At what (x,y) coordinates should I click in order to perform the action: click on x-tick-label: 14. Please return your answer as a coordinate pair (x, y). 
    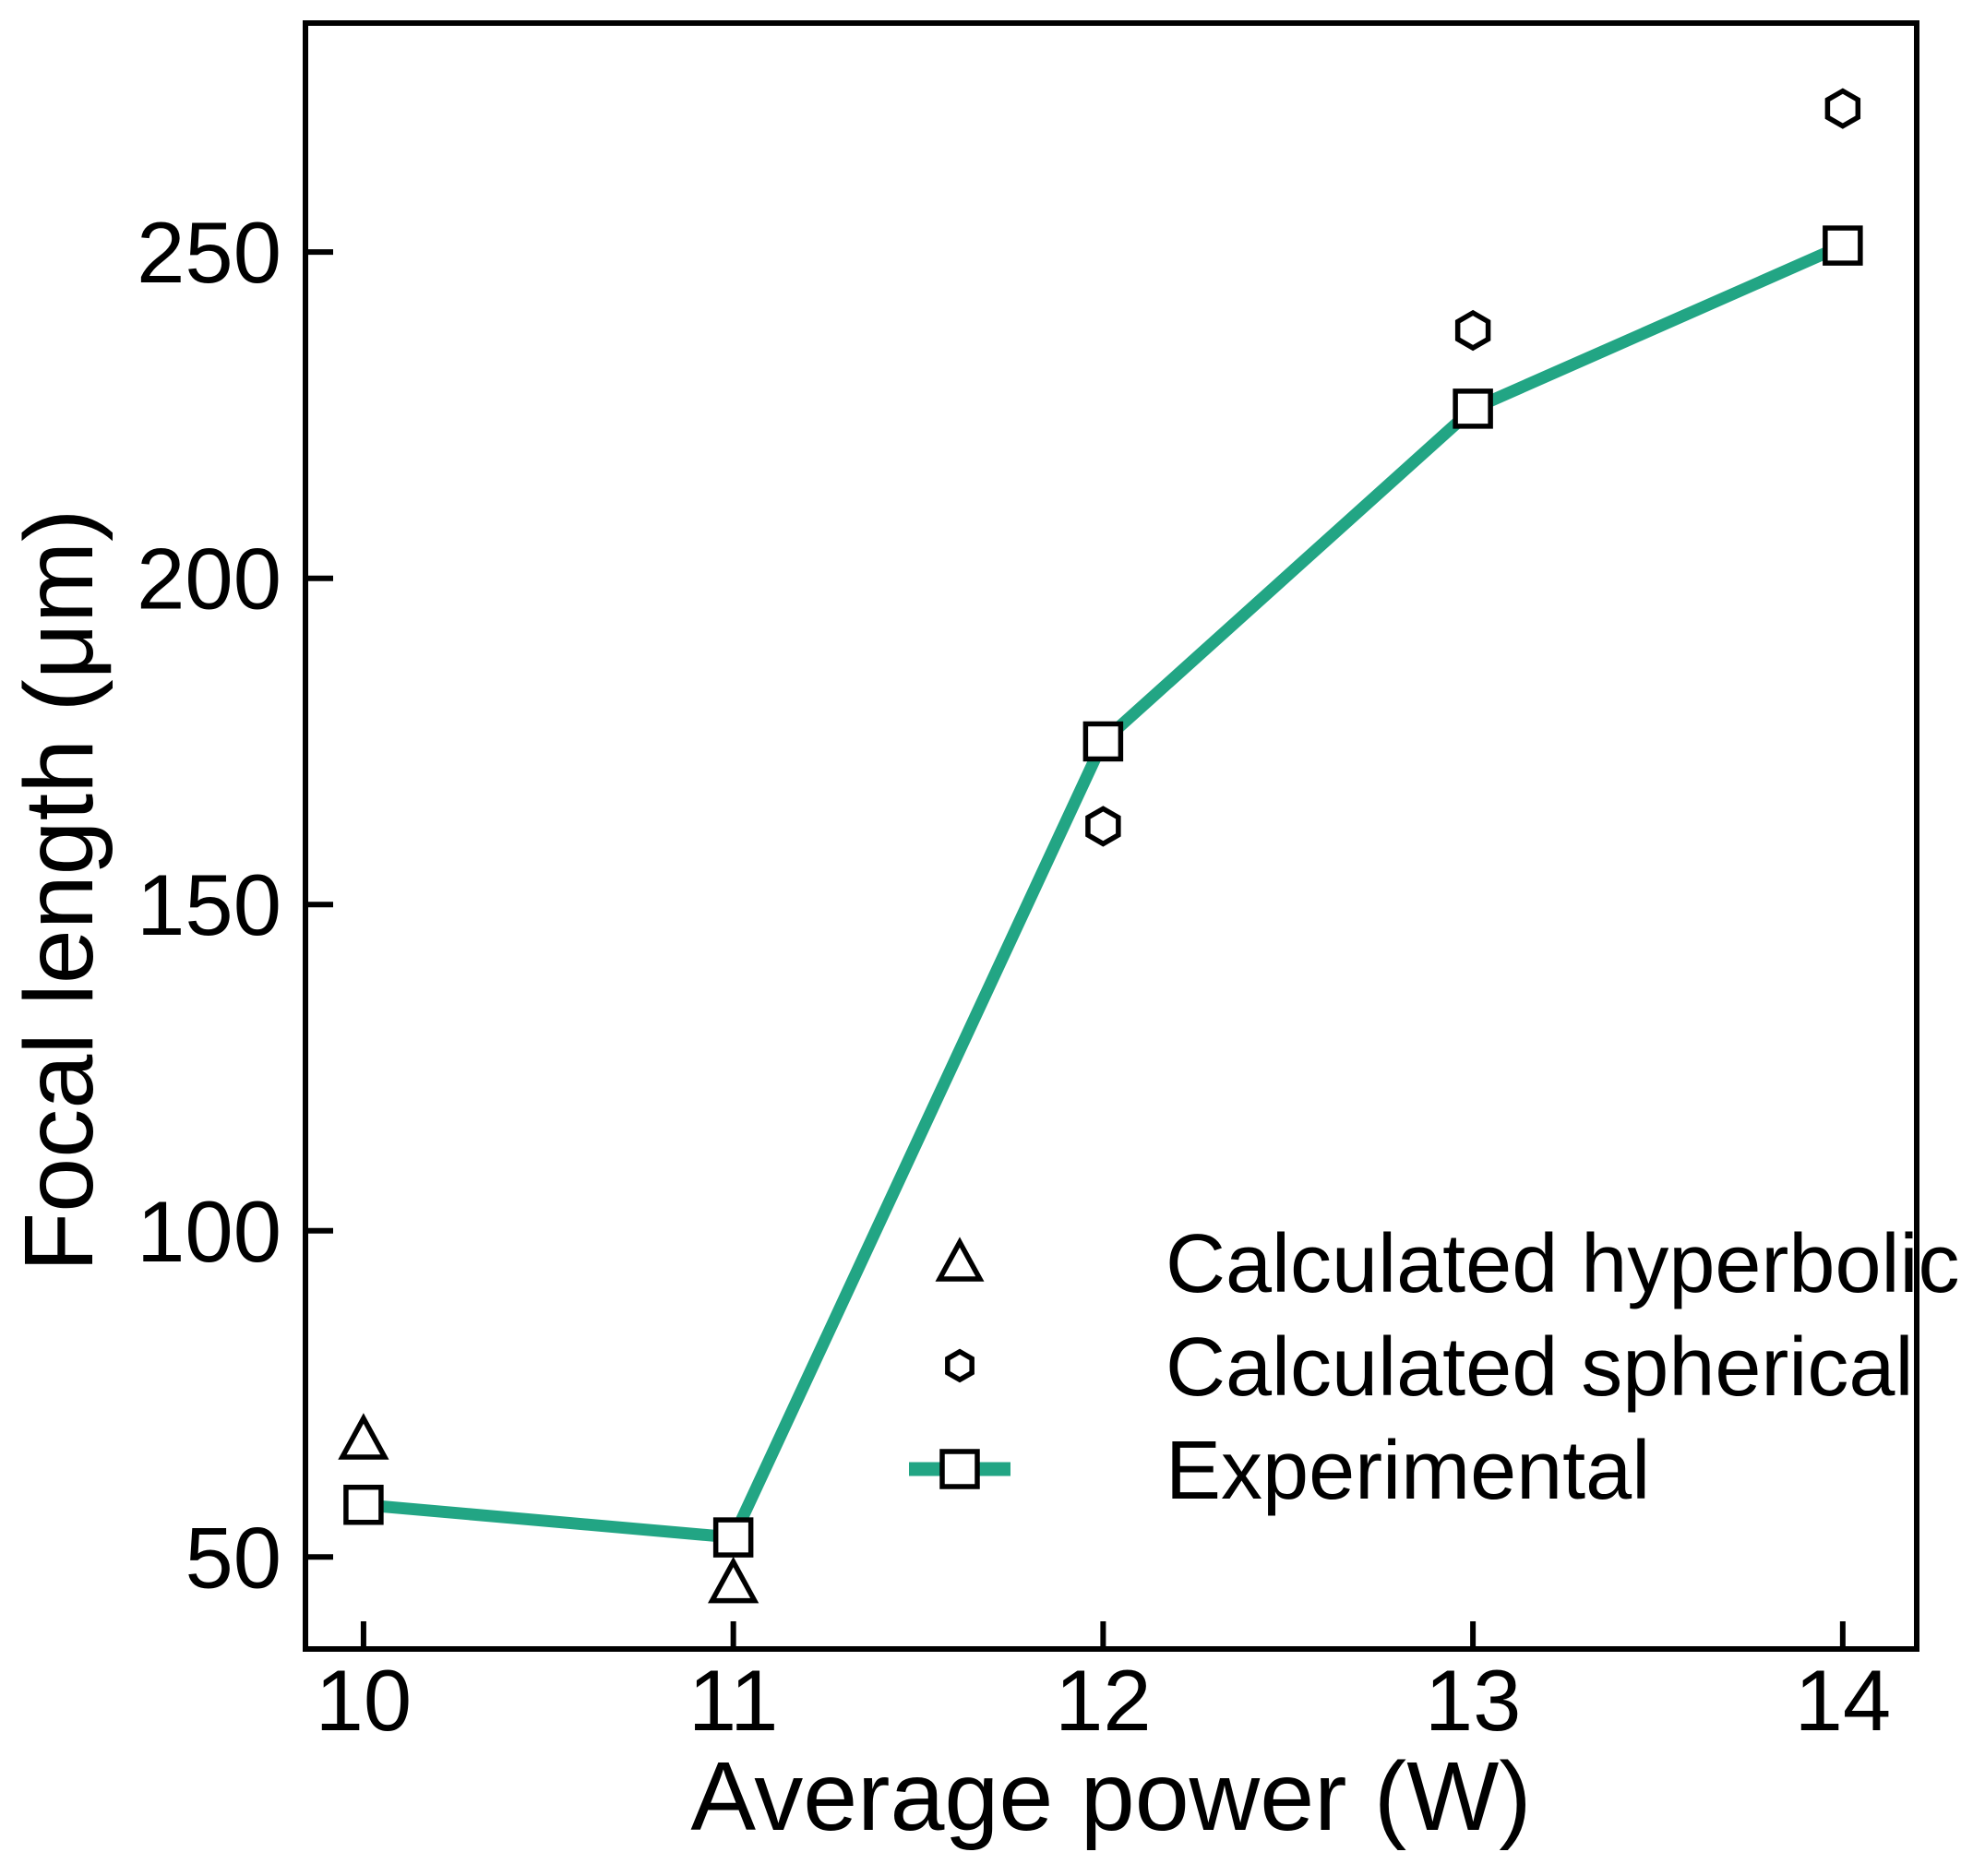
    Looking at the image, I should click on (1843, 1700).